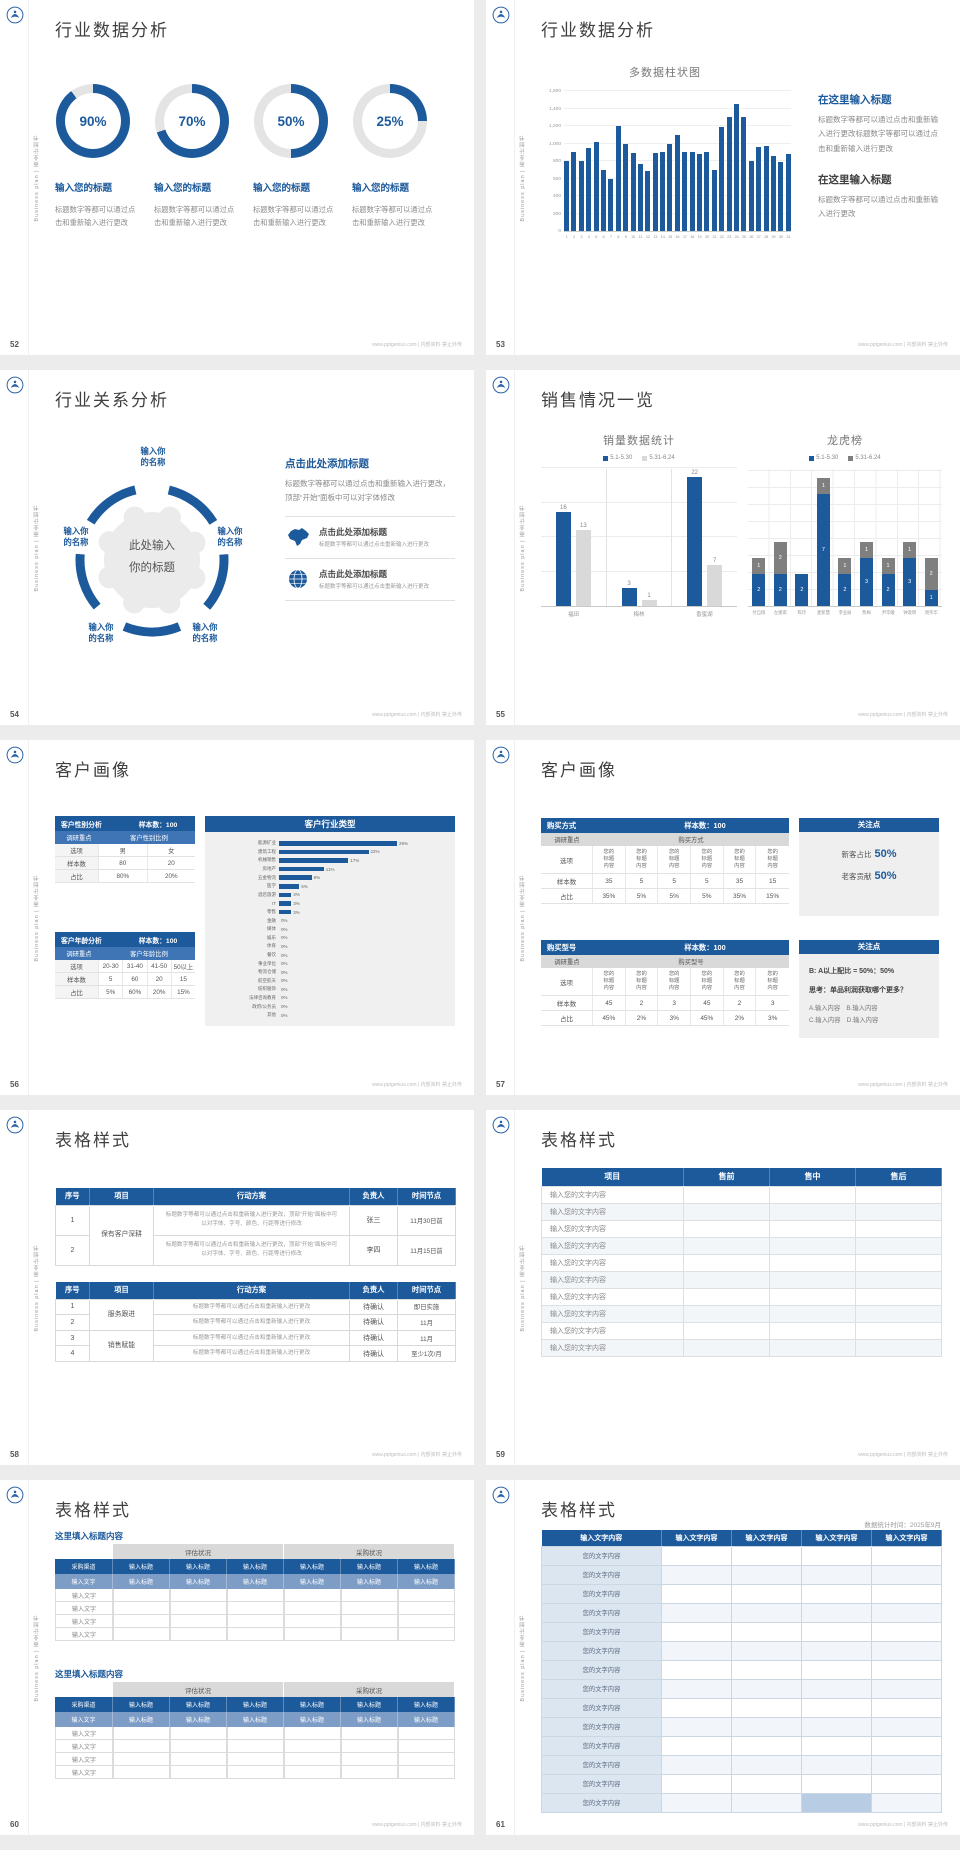 The image size is (960, 1850). What do you see at coordinates (198, 1689) in the screenshot?
I see `group-header-cell: 评估状况` at bounding box center [198, 1689].